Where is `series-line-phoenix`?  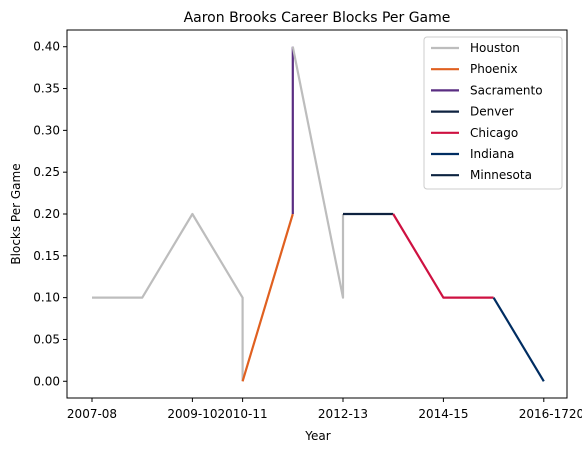 series-line-phoenix is located at coordinates (267, 297).